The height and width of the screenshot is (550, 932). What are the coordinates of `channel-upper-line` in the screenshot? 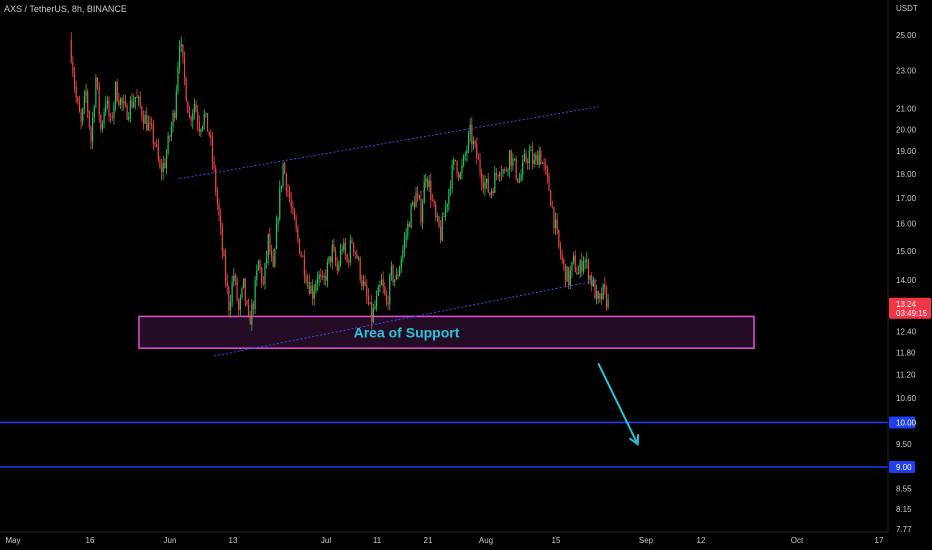 It's located at (389, 143).